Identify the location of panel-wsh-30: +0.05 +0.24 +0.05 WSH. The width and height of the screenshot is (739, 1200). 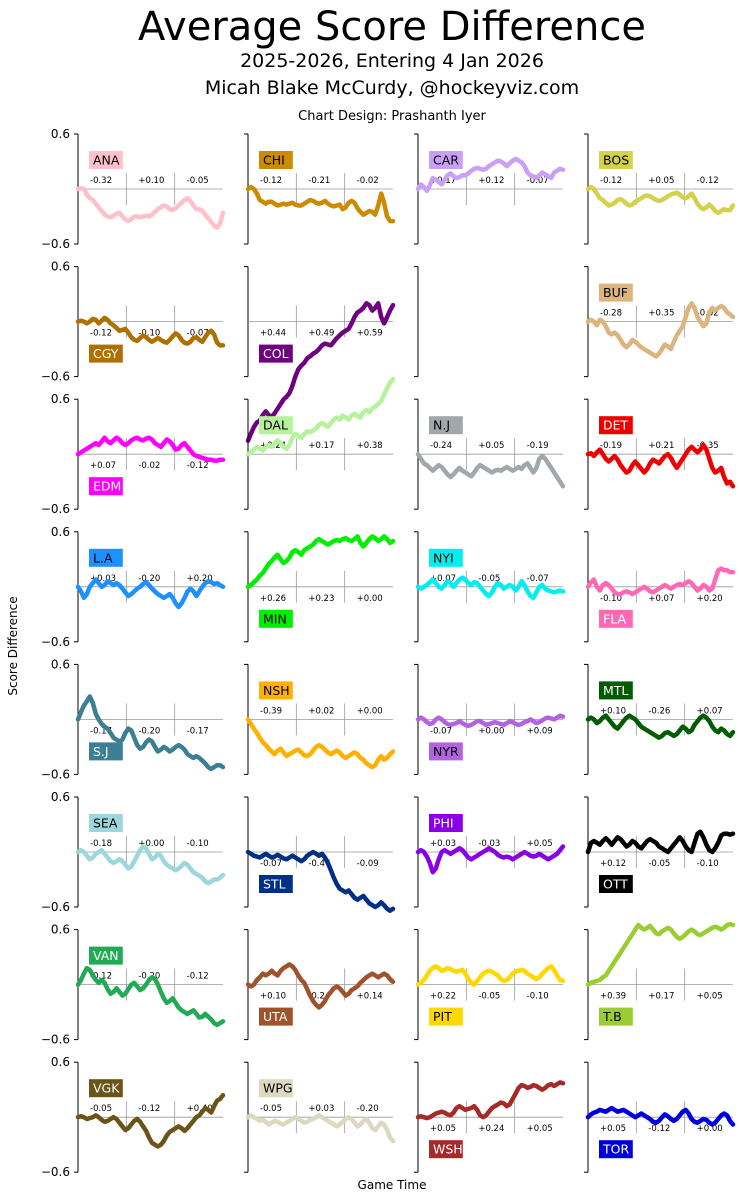
(490, 1117).